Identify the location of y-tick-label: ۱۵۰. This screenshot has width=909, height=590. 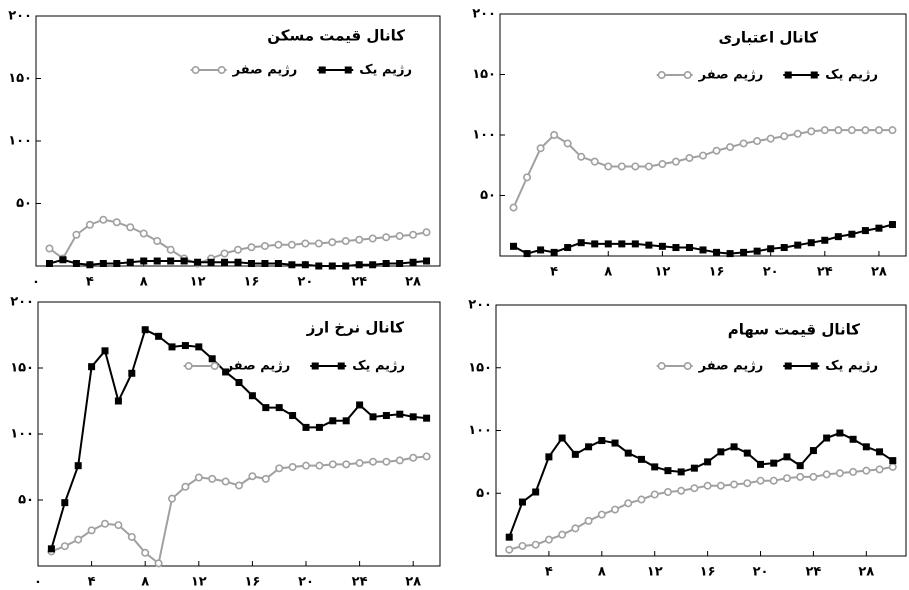
(20, 78).